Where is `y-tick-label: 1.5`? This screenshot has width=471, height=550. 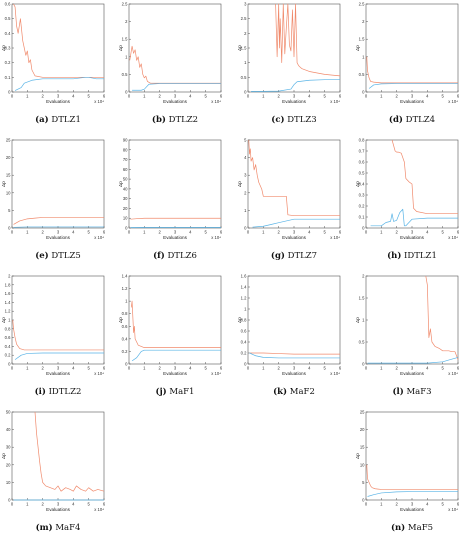 y-tick-label: 1.5 is located at coordinates (362, 298).